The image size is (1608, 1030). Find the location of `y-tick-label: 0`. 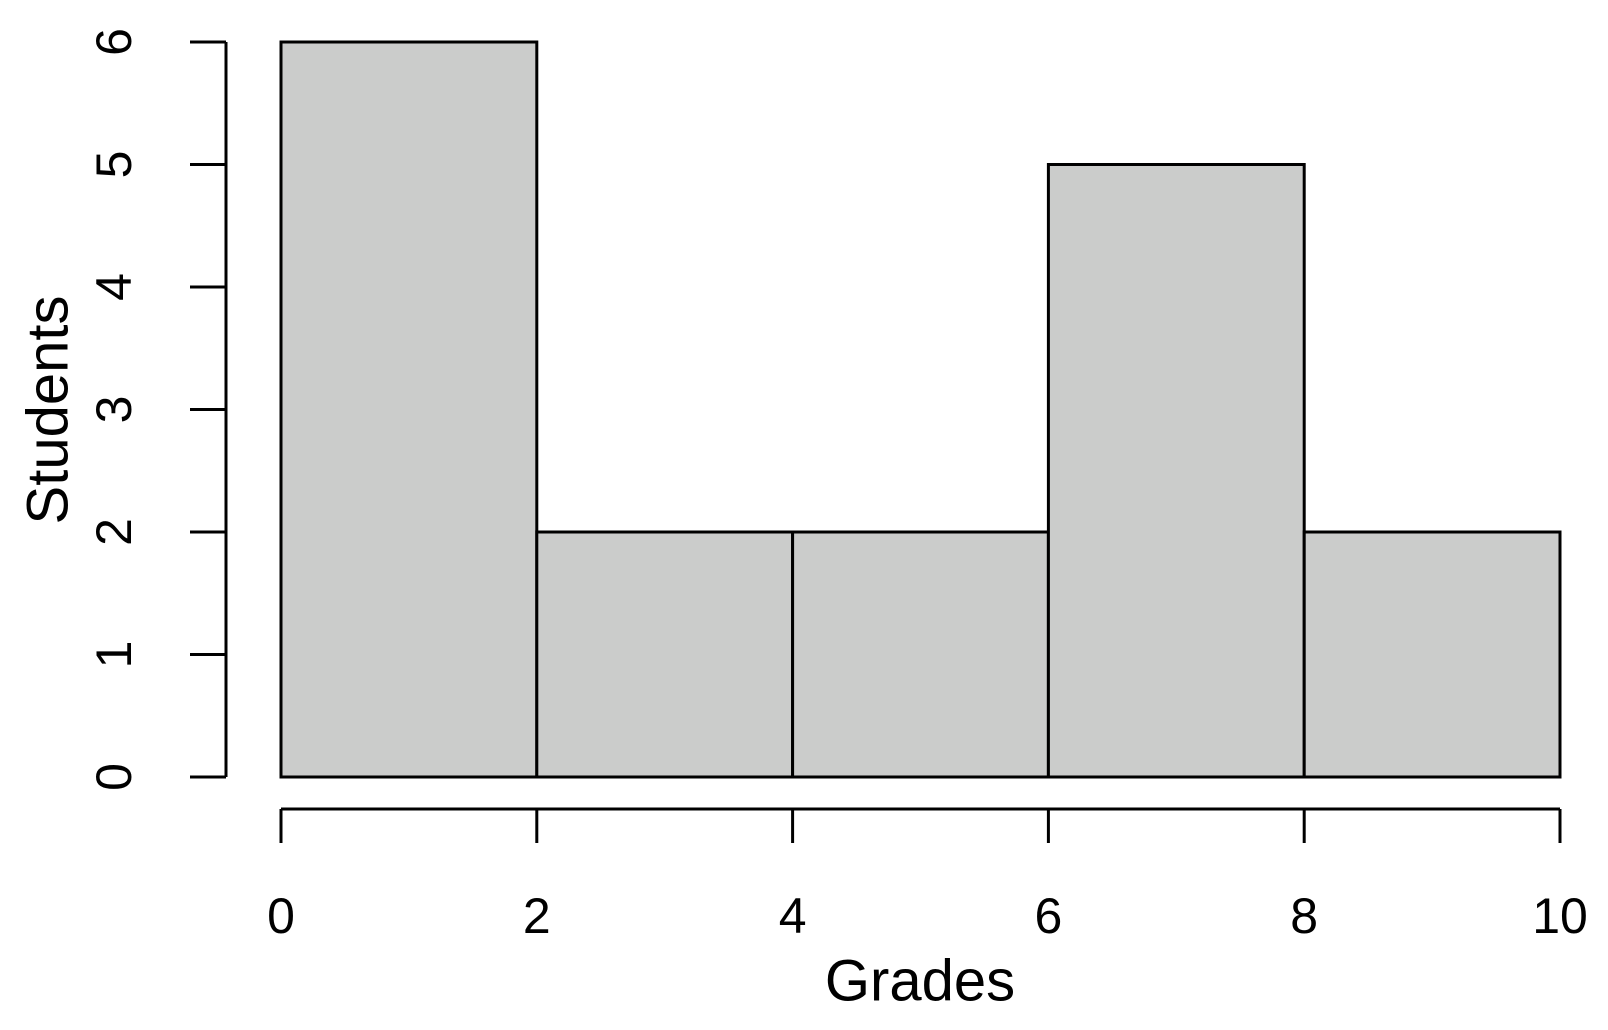

y-tick-label: 0 is located at coordinates (114, 777).